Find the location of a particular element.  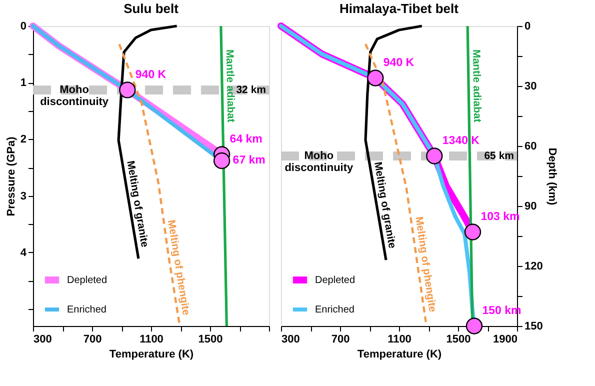

ref-line-label: 32 km is located at coordinates (251, 90).